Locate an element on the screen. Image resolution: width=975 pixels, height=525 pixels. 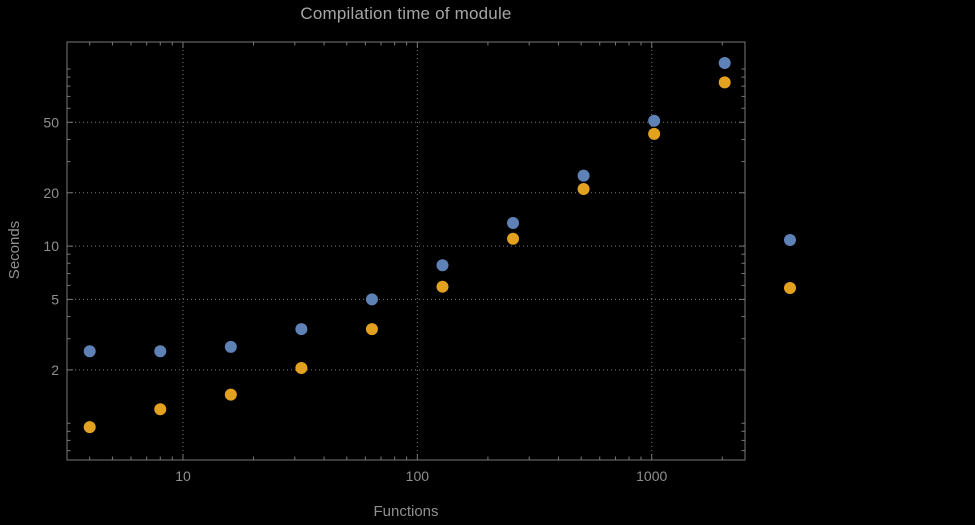
y-tick-label: 10 is located at coordinates (51, 246).